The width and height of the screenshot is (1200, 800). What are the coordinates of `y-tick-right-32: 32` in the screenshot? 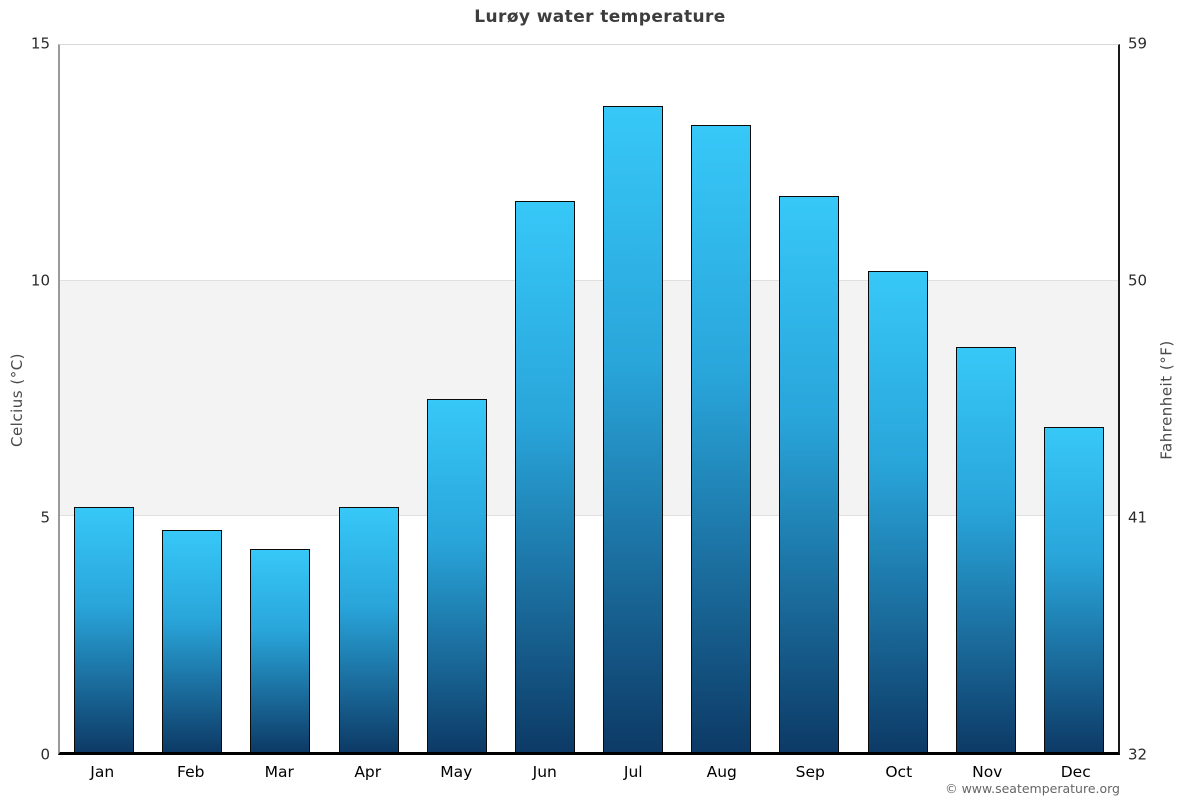 It's located at (1138, 754).